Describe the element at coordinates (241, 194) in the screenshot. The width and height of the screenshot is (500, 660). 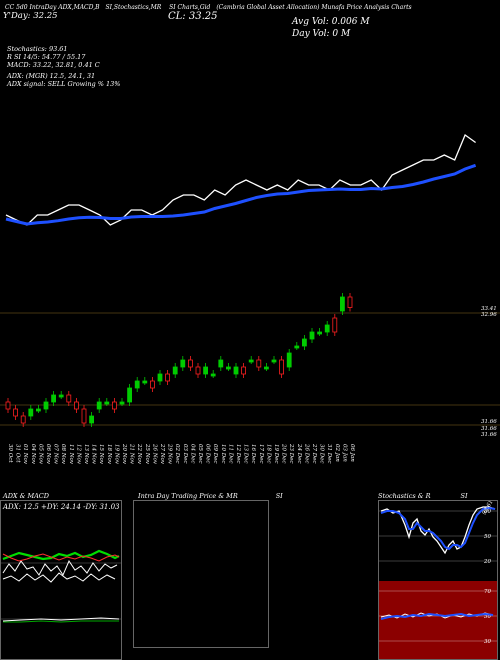
I see `moving-average-line` at that location.